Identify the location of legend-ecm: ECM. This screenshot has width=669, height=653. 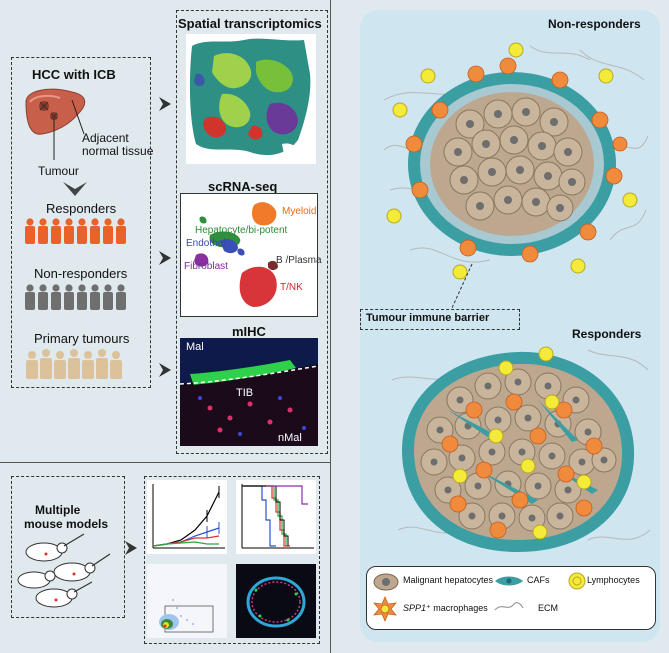
(548, 608).